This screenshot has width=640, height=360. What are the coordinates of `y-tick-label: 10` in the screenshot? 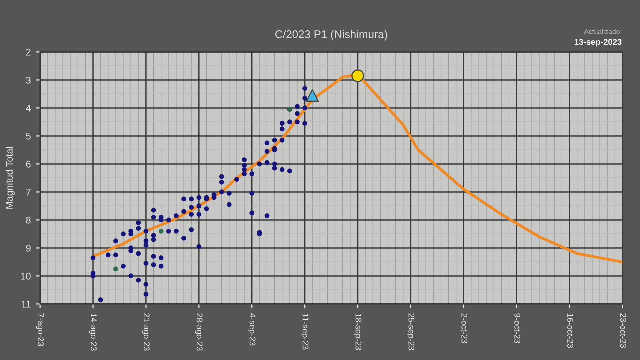 It's located at (26, 276).